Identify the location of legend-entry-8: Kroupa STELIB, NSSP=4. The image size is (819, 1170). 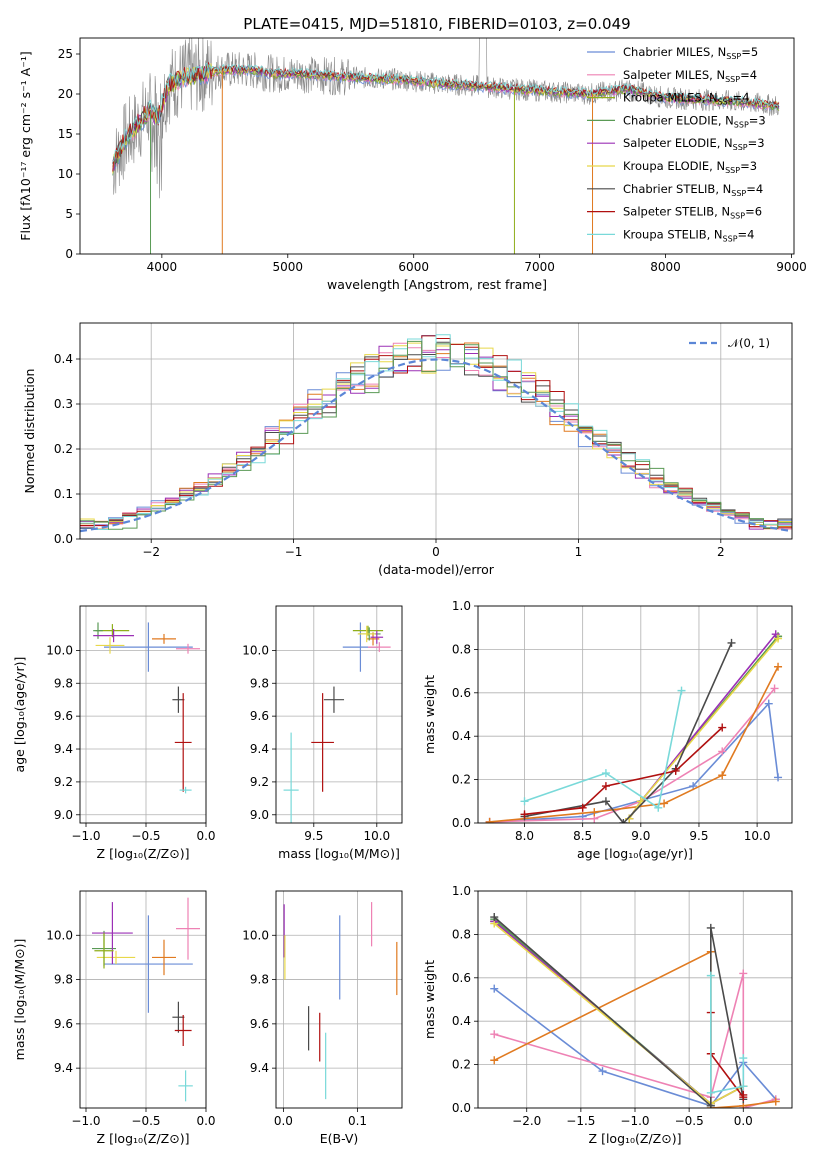
(689, 235).